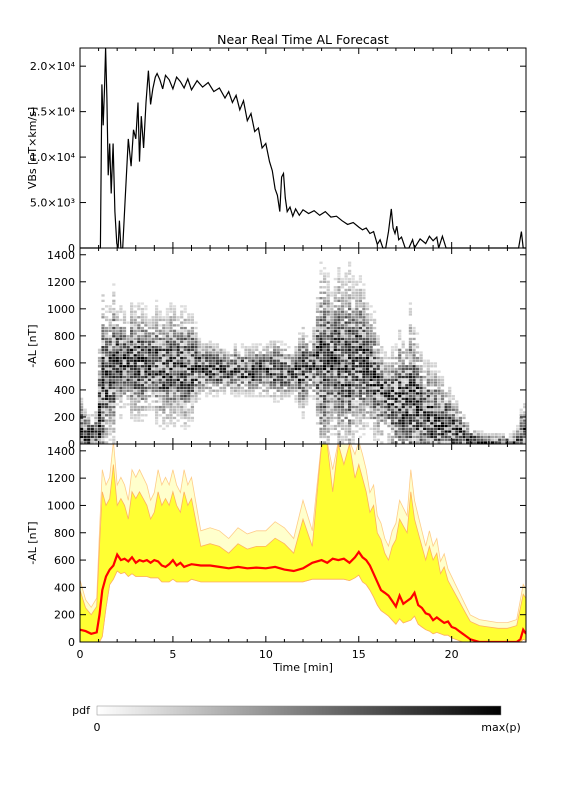  I want to click on x-tick-label: 5, so click(172, 654).